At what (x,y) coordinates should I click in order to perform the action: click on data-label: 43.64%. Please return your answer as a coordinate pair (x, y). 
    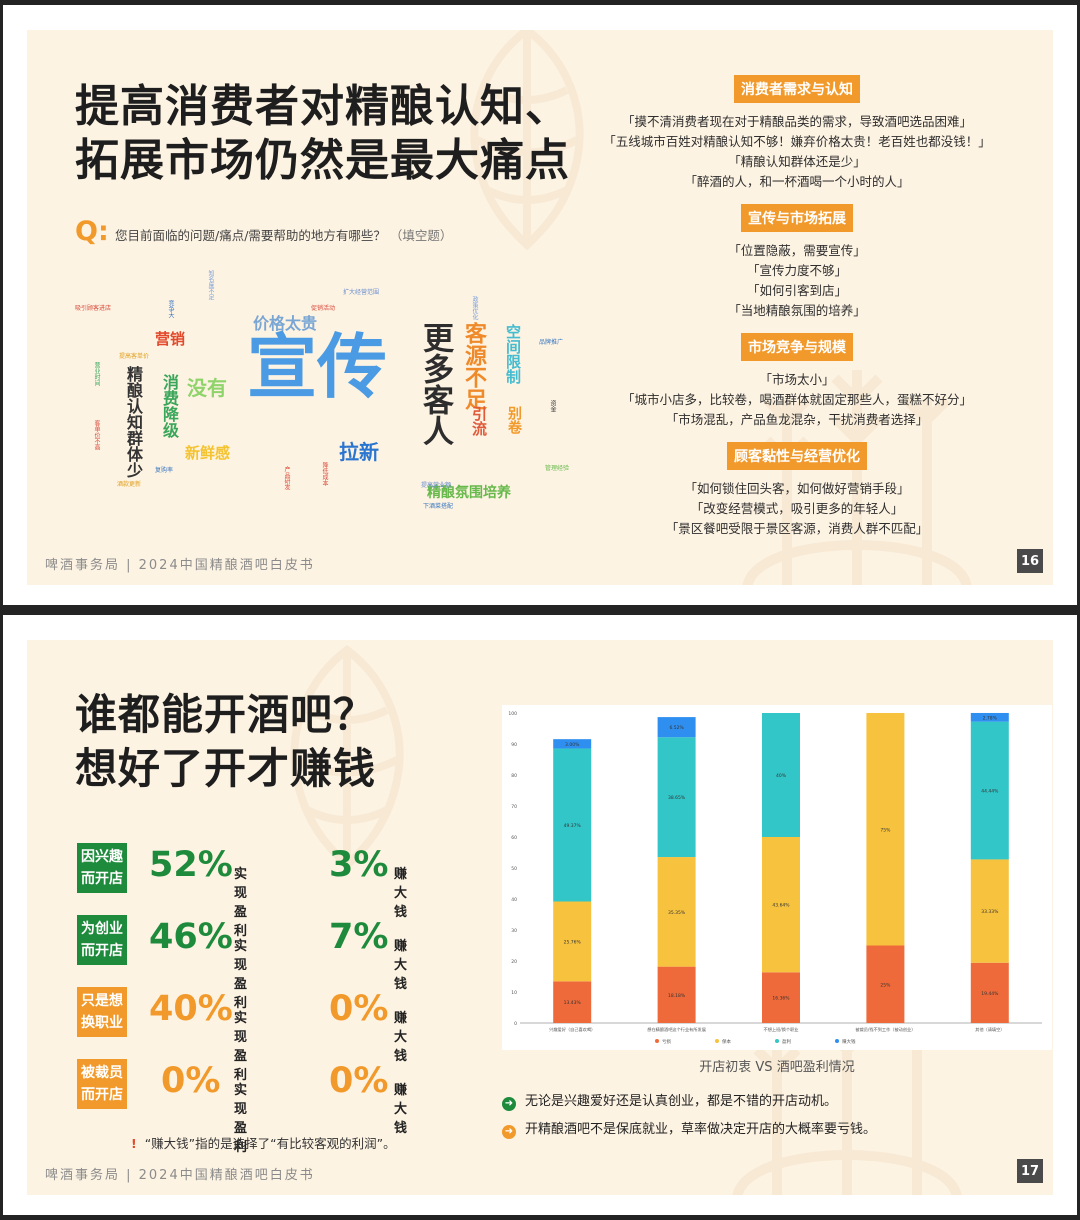
    Looking at the image, I should click on (781, 906).